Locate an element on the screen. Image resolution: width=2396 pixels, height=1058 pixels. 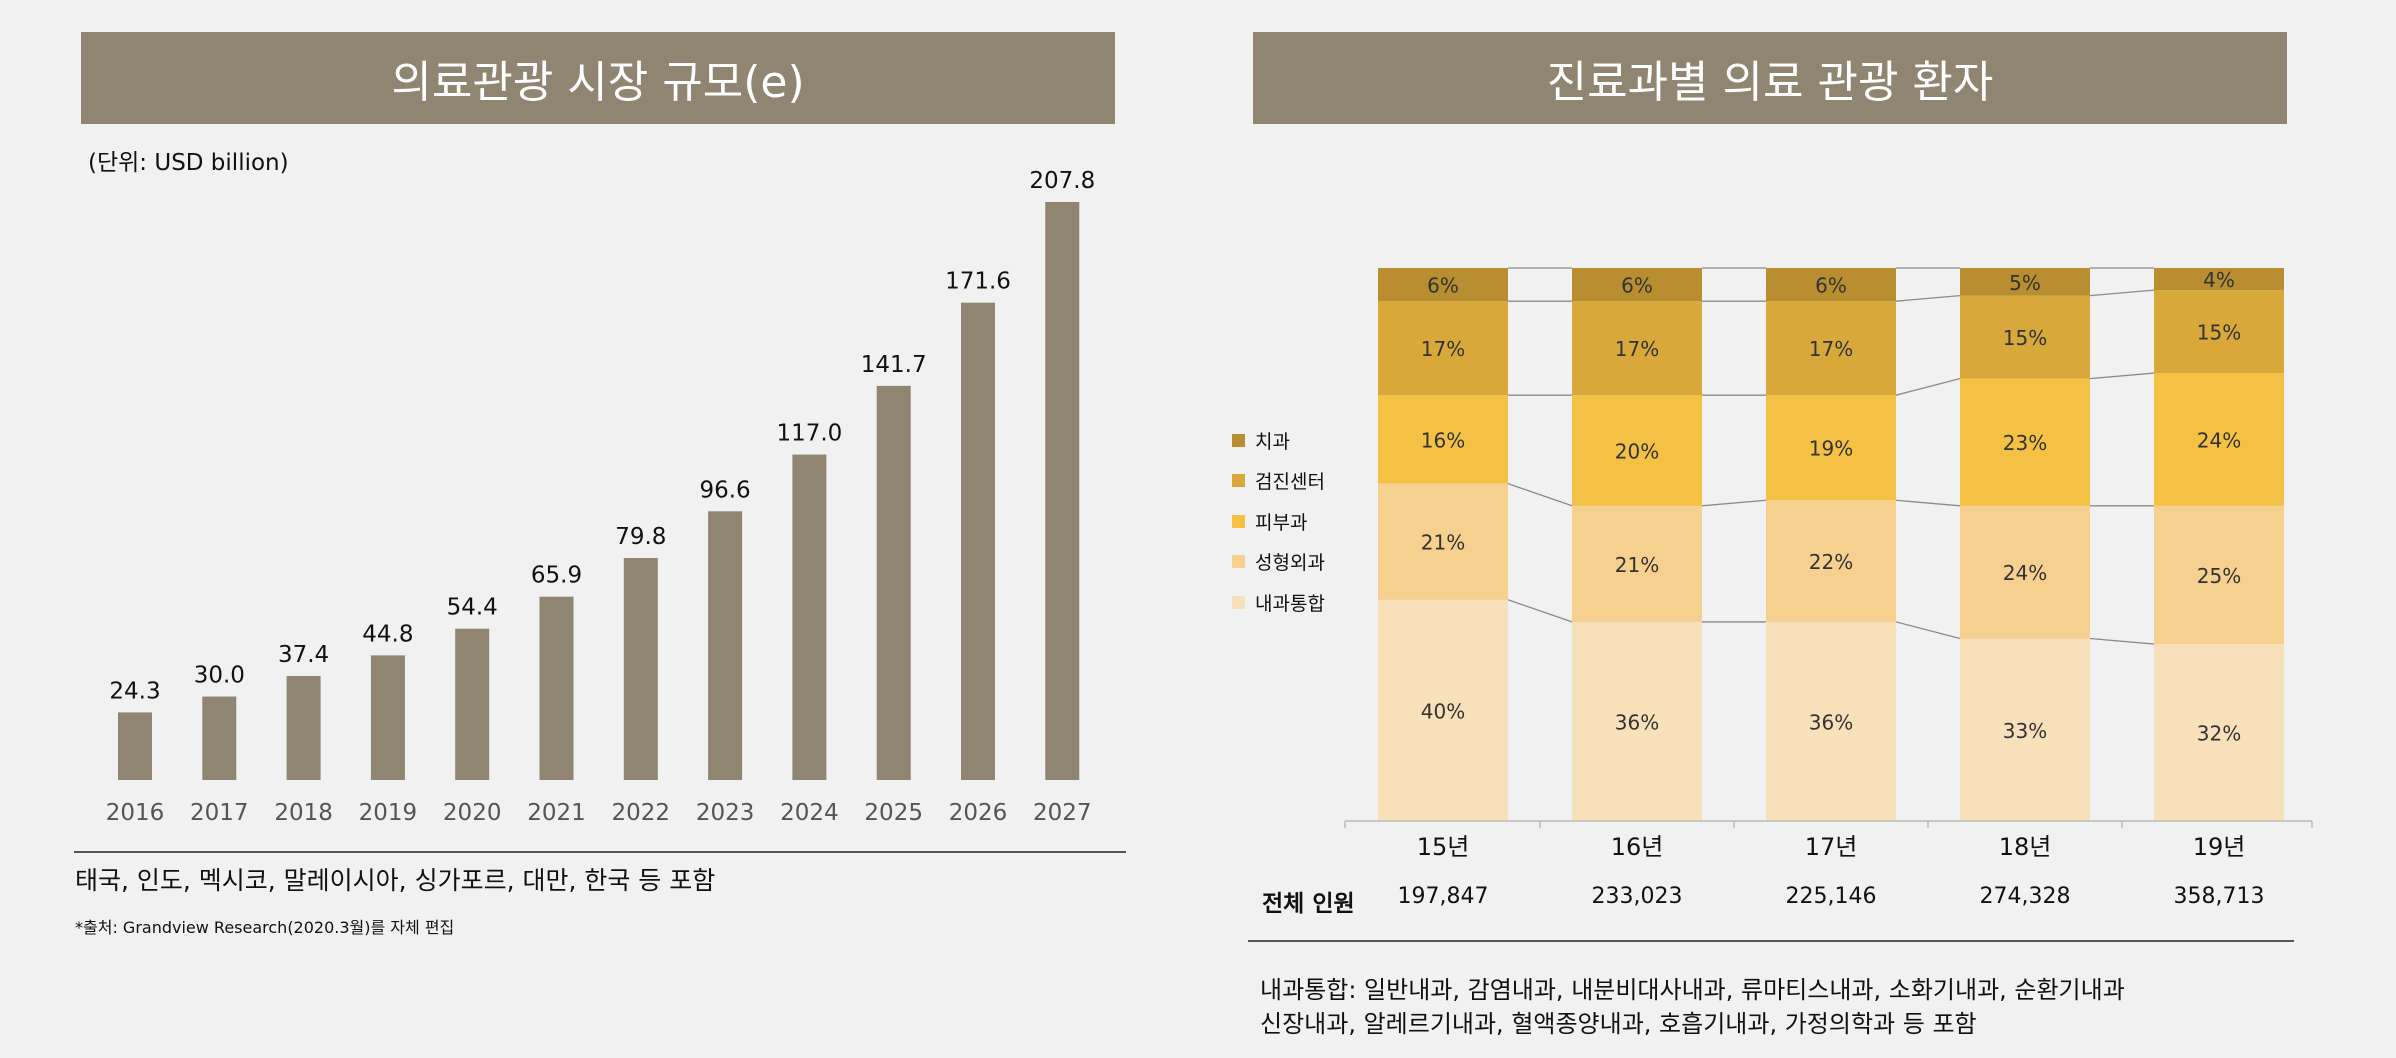
segment-내과통합-19년 is located at coordinates (2219, 732).